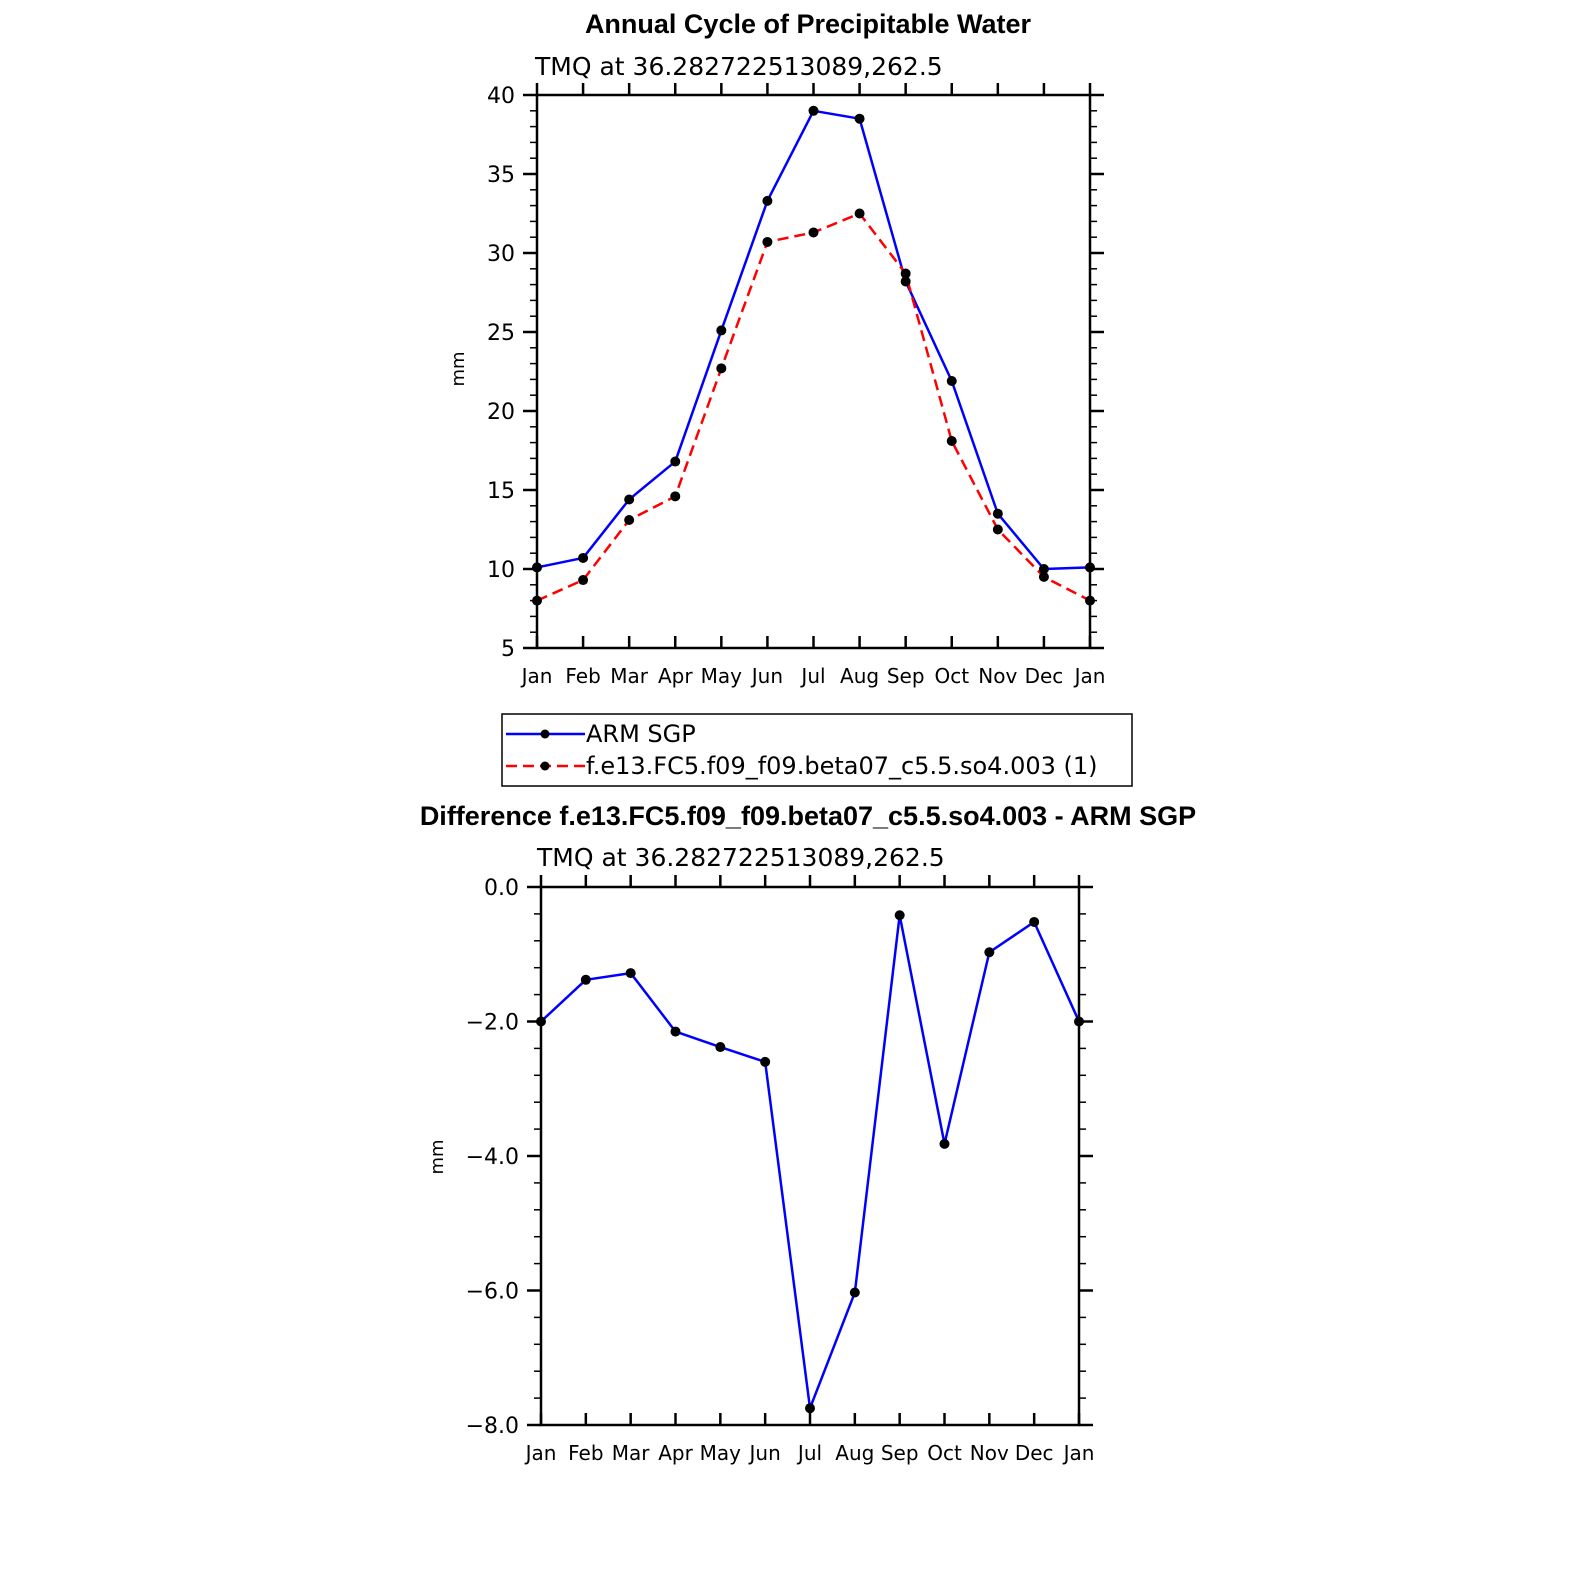 The image size is (1574, 1574). I want to click on difference-x-tick-label: Jul, so click(809, 1453).